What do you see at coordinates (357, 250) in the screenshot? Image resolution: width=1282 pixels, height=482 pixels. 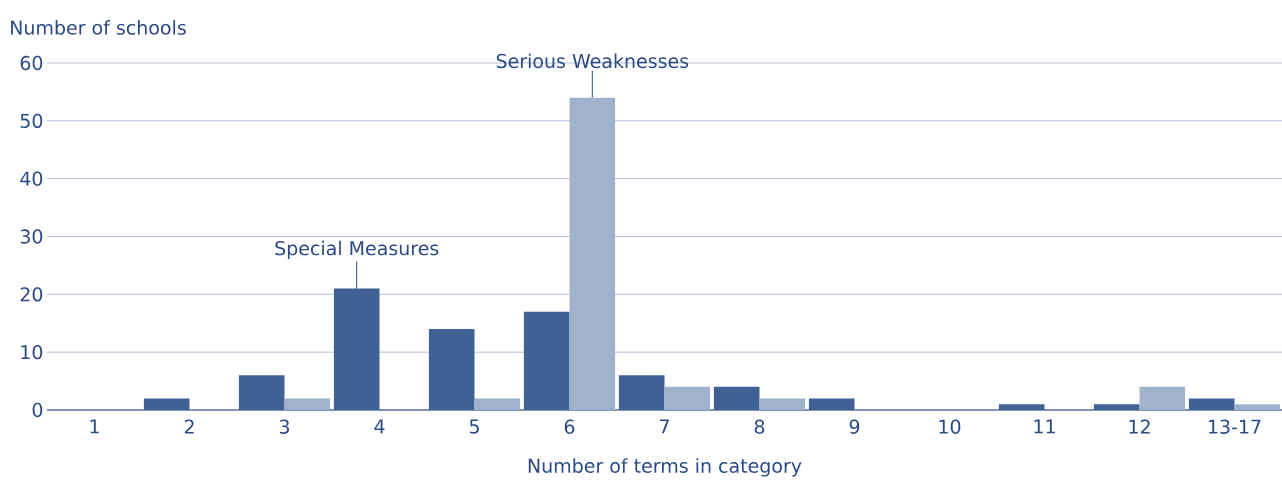 I see `annotation: Special Measures` at bounding box center [357, 250].